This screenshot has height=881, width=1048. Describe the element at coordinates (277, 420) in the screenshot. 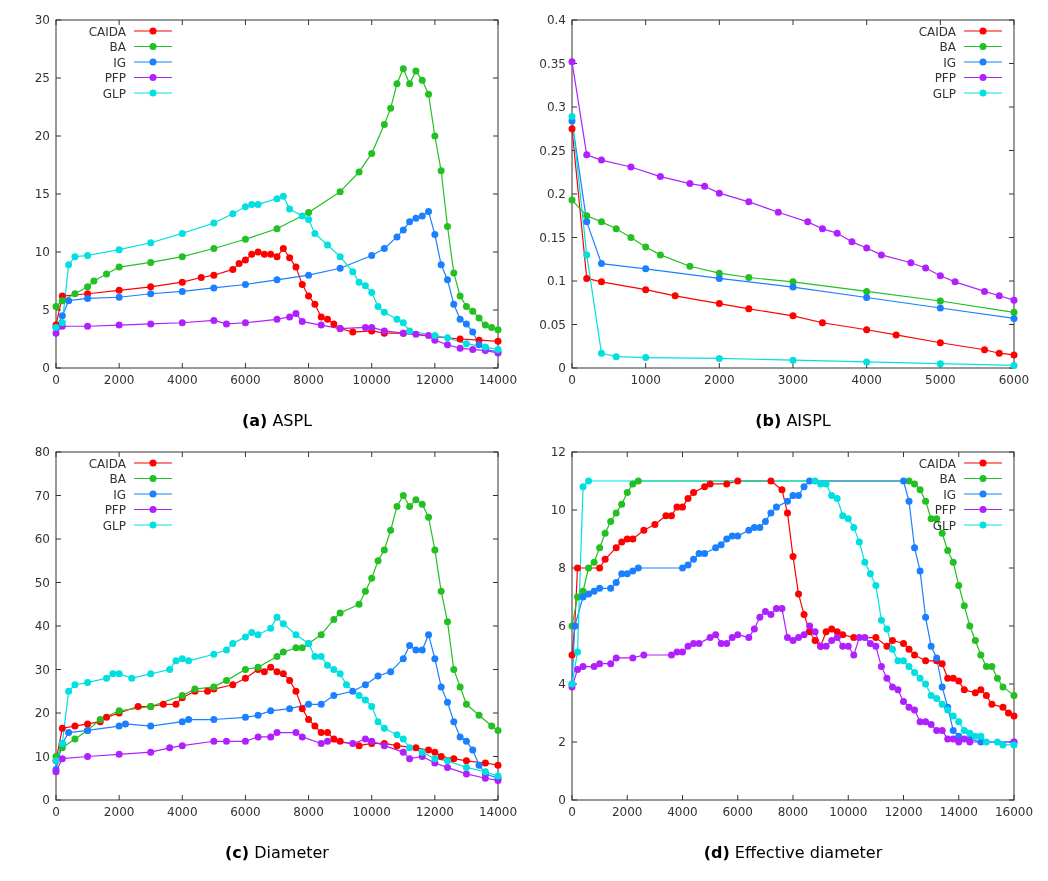

I see `text: (a) ASPL` at that location.